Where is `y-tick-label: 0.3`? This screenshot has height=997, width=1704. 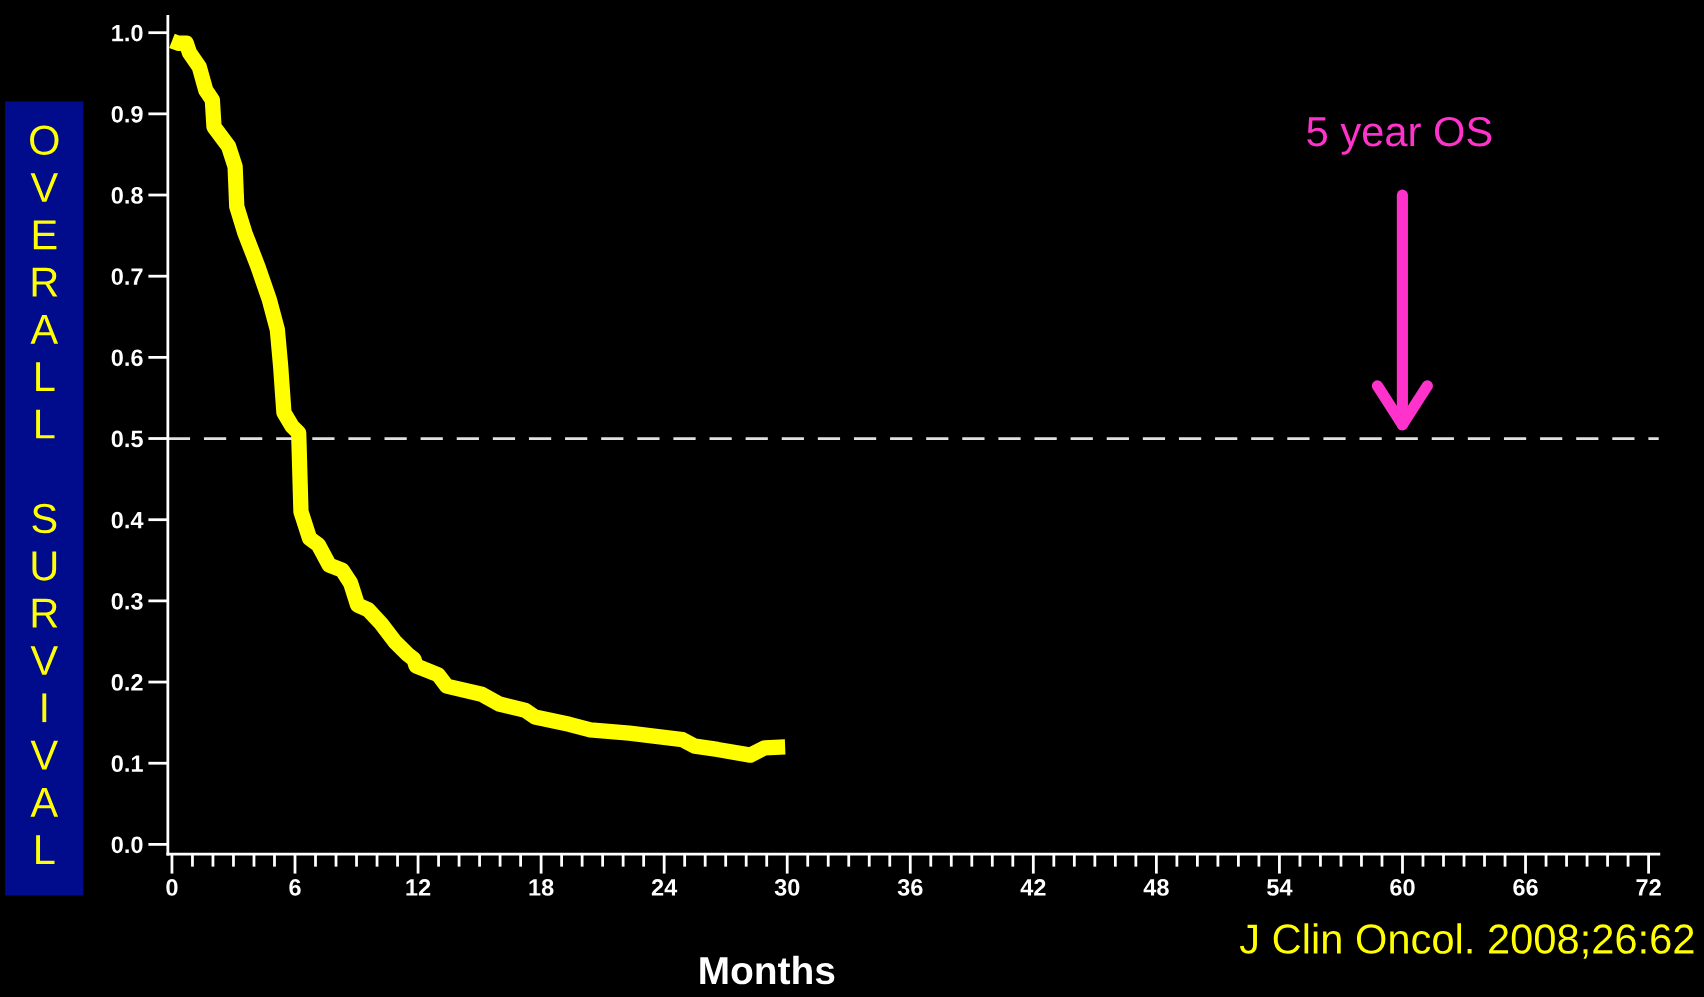 y-tick-label: 0.3 is located at coordinates (127, 601).